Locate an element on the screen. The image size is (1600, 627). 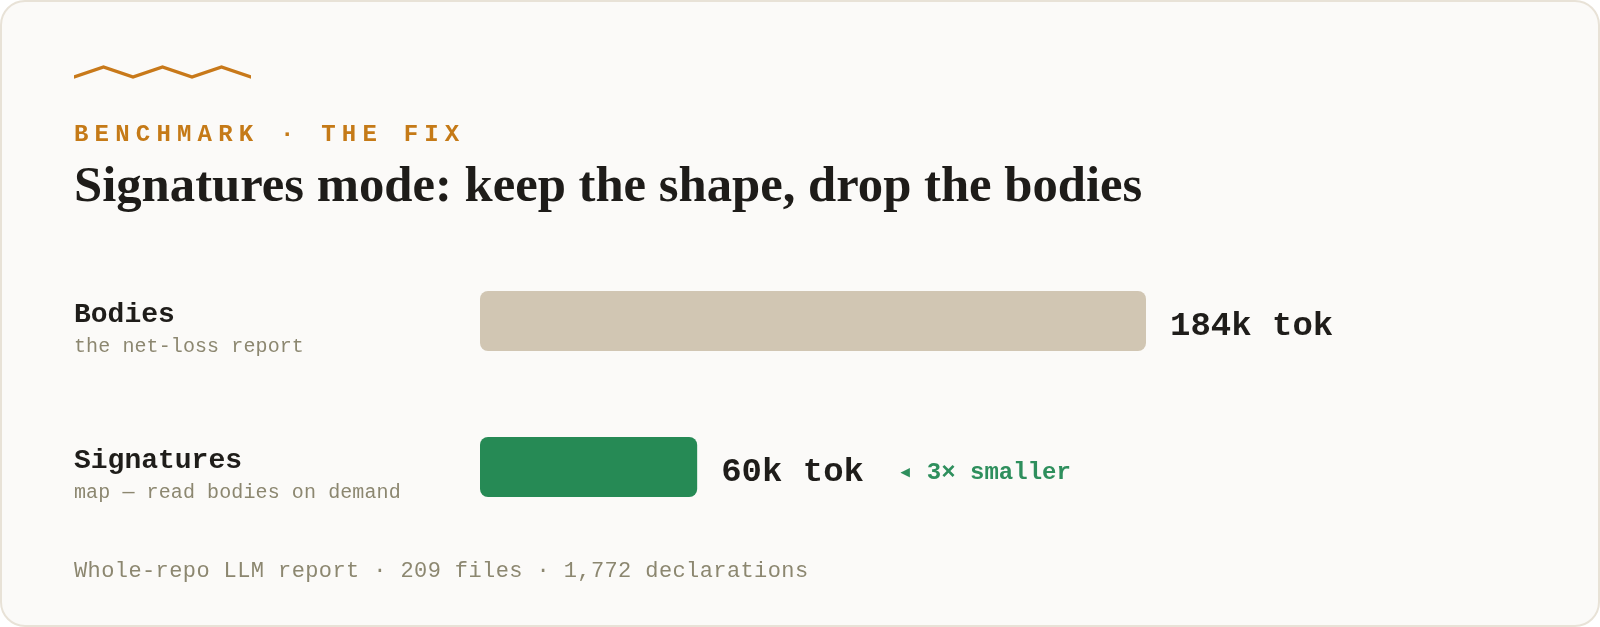
text: map — read bodies on demand is located at coordinates (237, 492).